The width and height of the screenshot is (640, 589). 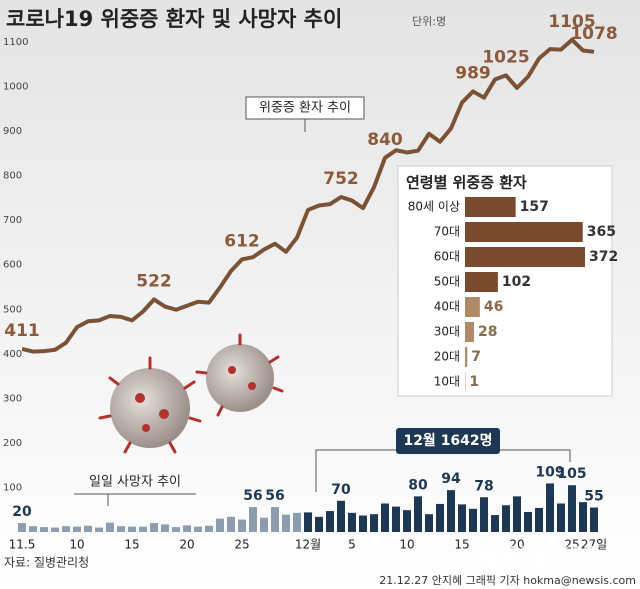 What do you see at coordinates (474, 382) in the screenshot?
I see `data-label: 1` at bounding box center [474, 382].